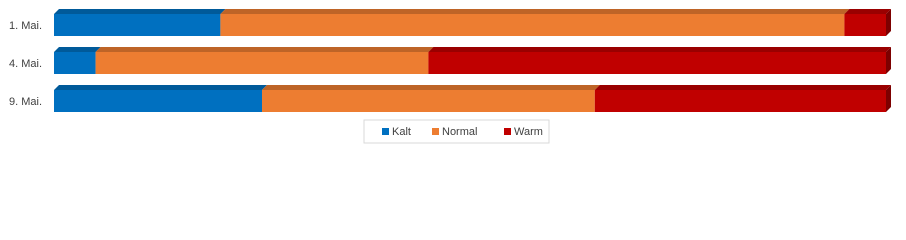  I want to click on legend-label: Kalt, so click(401, 132).